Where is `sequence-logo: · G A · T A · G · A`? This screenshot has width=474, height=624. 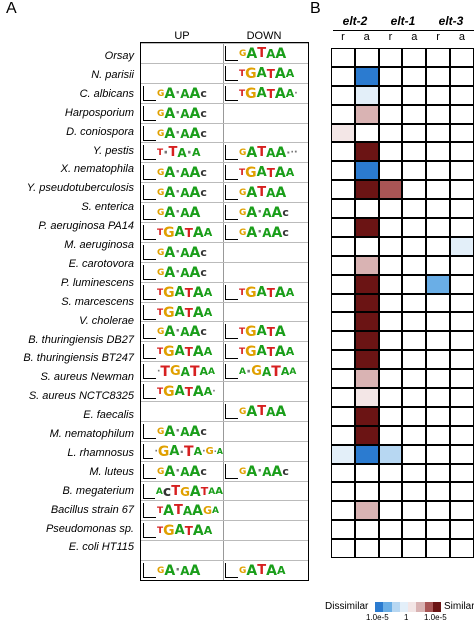 sequence-logo: · G A · T A · G · A is located at coordinates (183, 451).